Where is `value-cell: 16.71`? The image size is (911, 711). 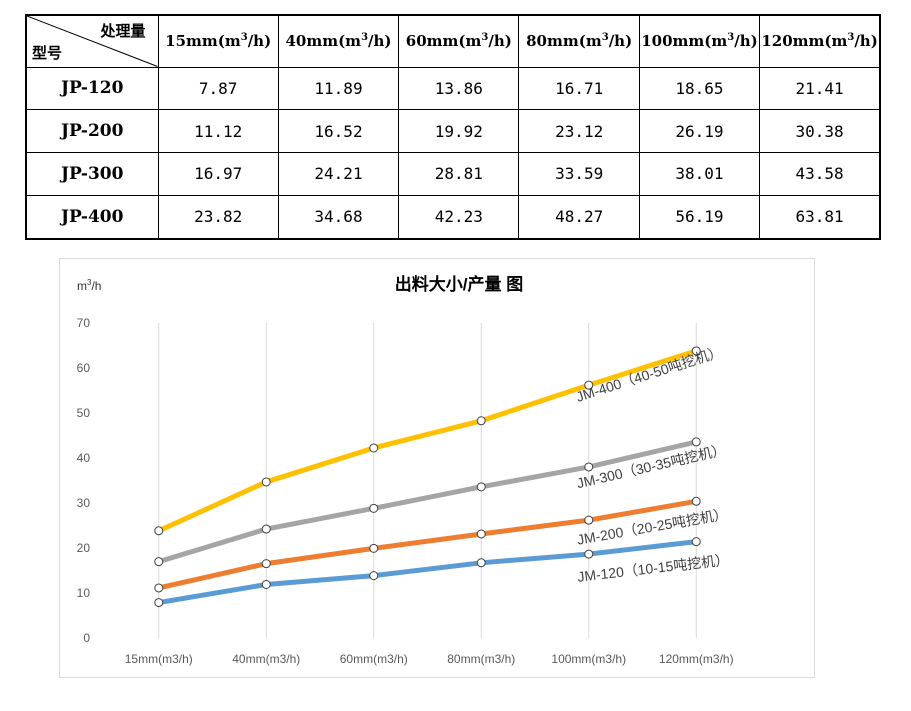 value-cell: 16.71 is located at coordinates (579, 88).